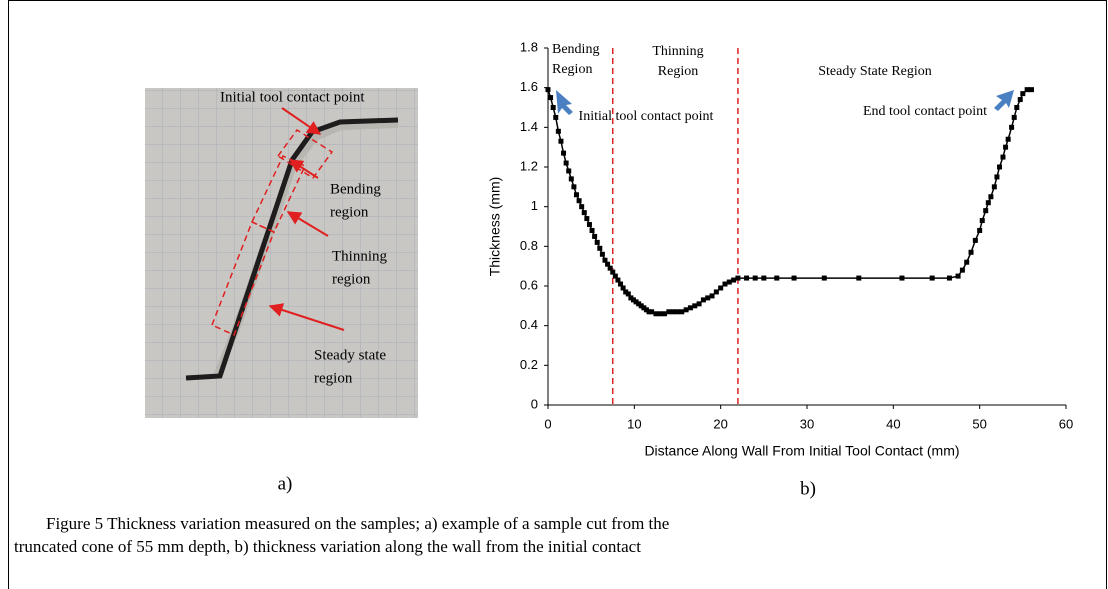 The width and height of the screenshot is (1108, 589). What do you see at coordinates (359, 256) in the screenshot?
I see `photo-label: Thinning` at bounding box center [359, 256].